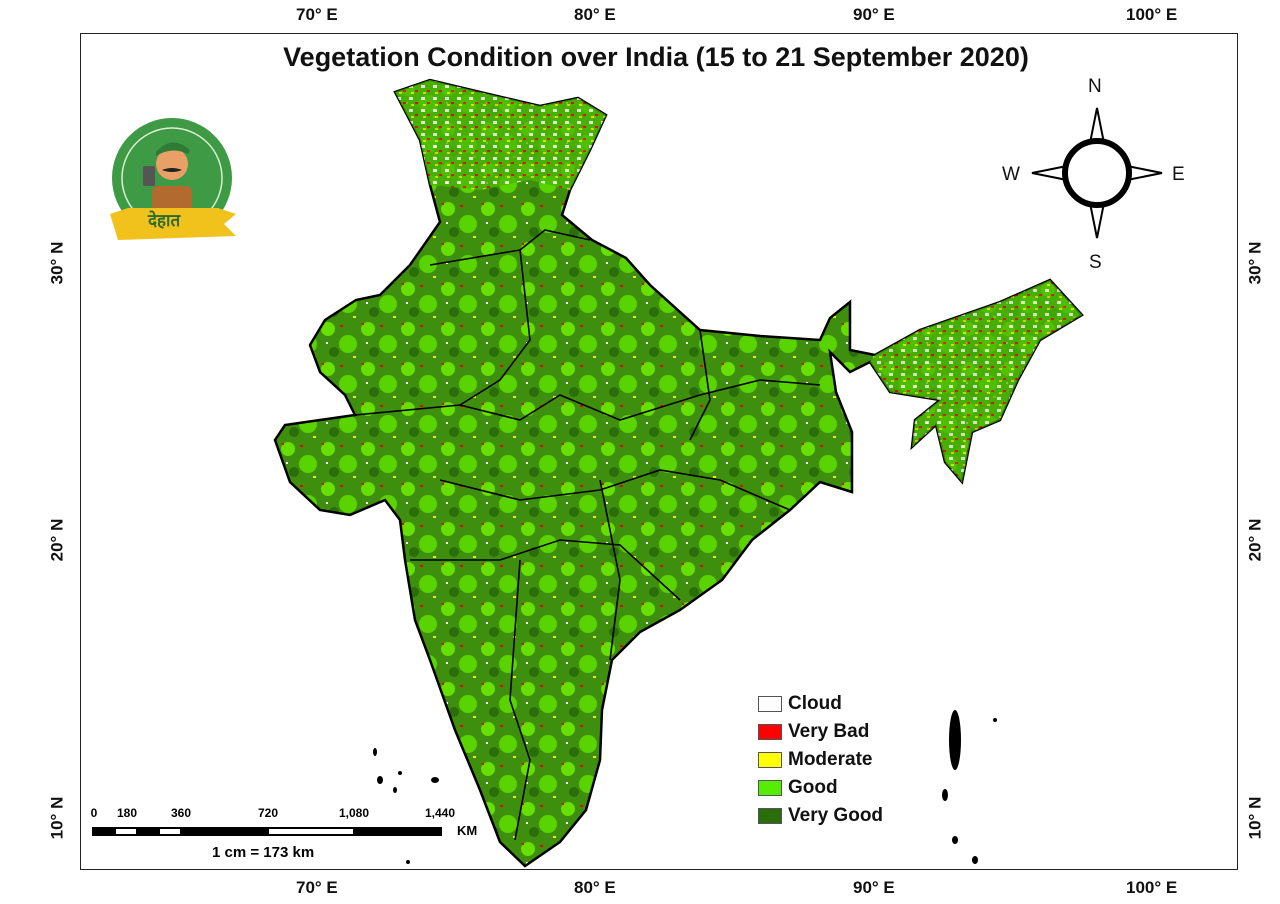 The width and height of the screenshot is (1280, 904). I want to click on lon-tick-bottom: 100° E, so click(1152, 887).